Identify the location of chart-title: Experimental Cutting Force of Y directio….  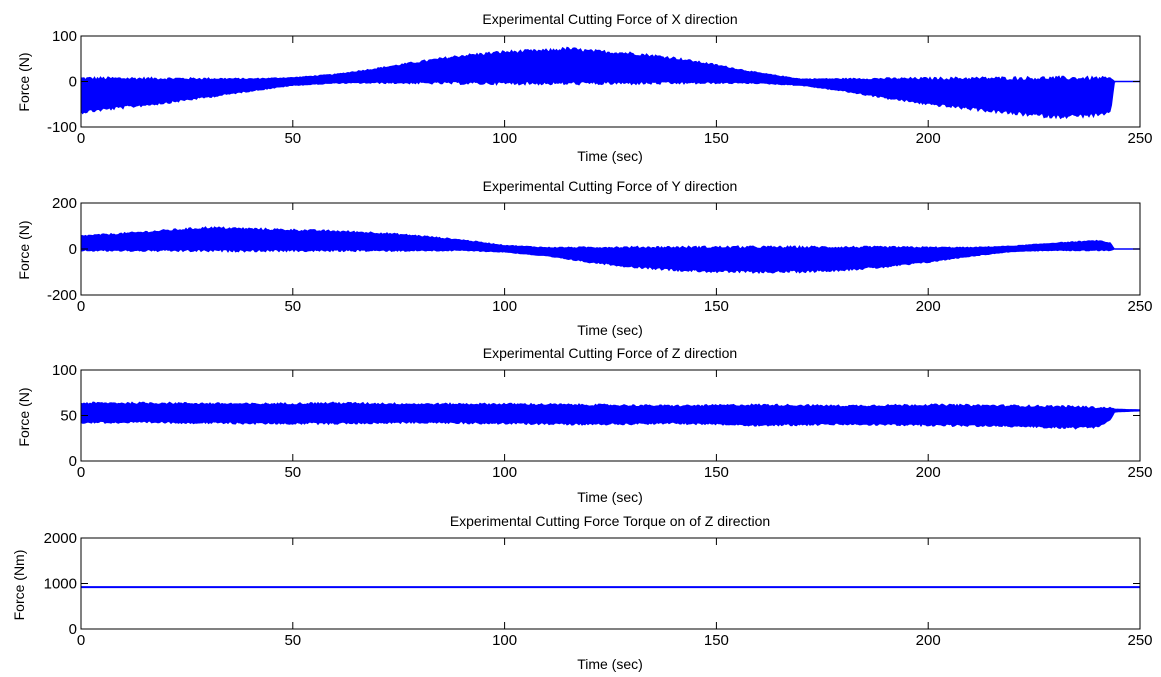
(610, 186).